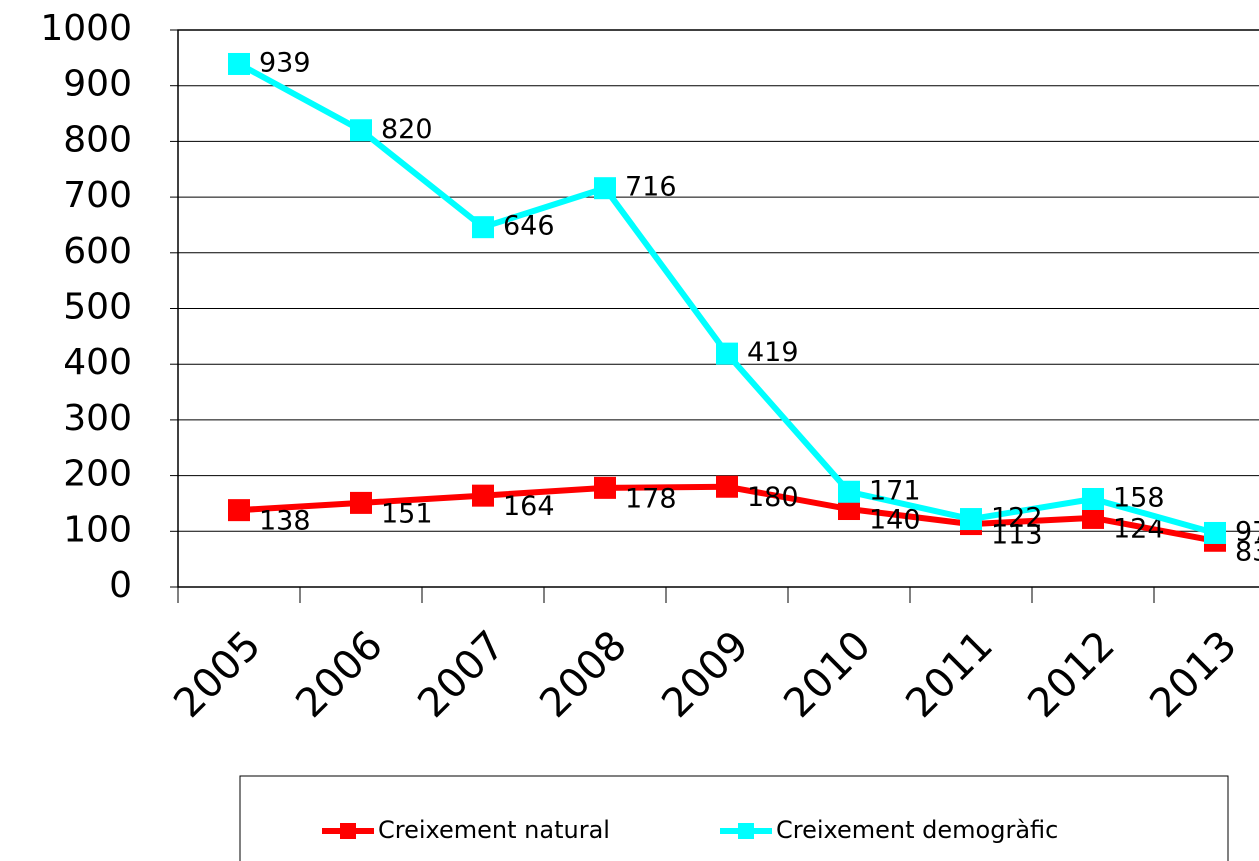  I want to click on y-tick-label: 500, so click(97, 307).